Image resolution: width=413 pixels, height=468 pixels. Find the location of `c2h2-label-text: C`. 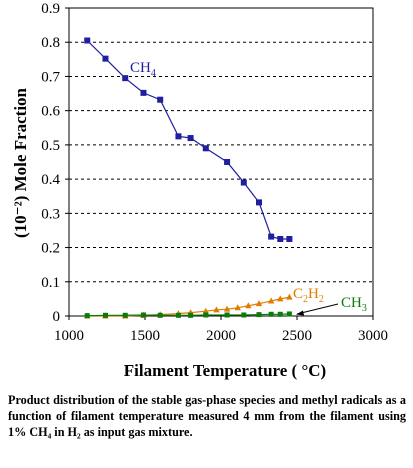

c2h2-label-text: C is located at coordinates (298, 294).